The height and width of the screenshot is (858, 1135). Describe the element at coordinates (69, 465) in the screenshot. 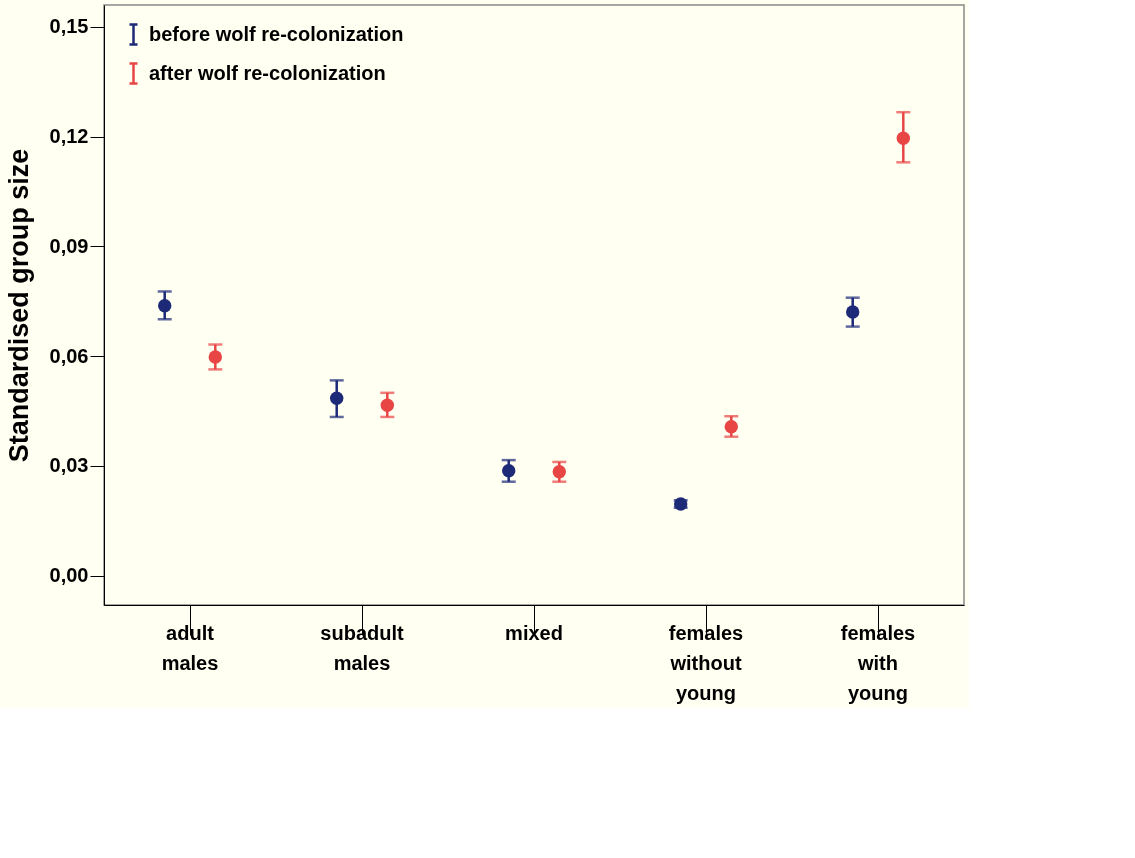

I see `y-tick-label: 0,03` at that location.